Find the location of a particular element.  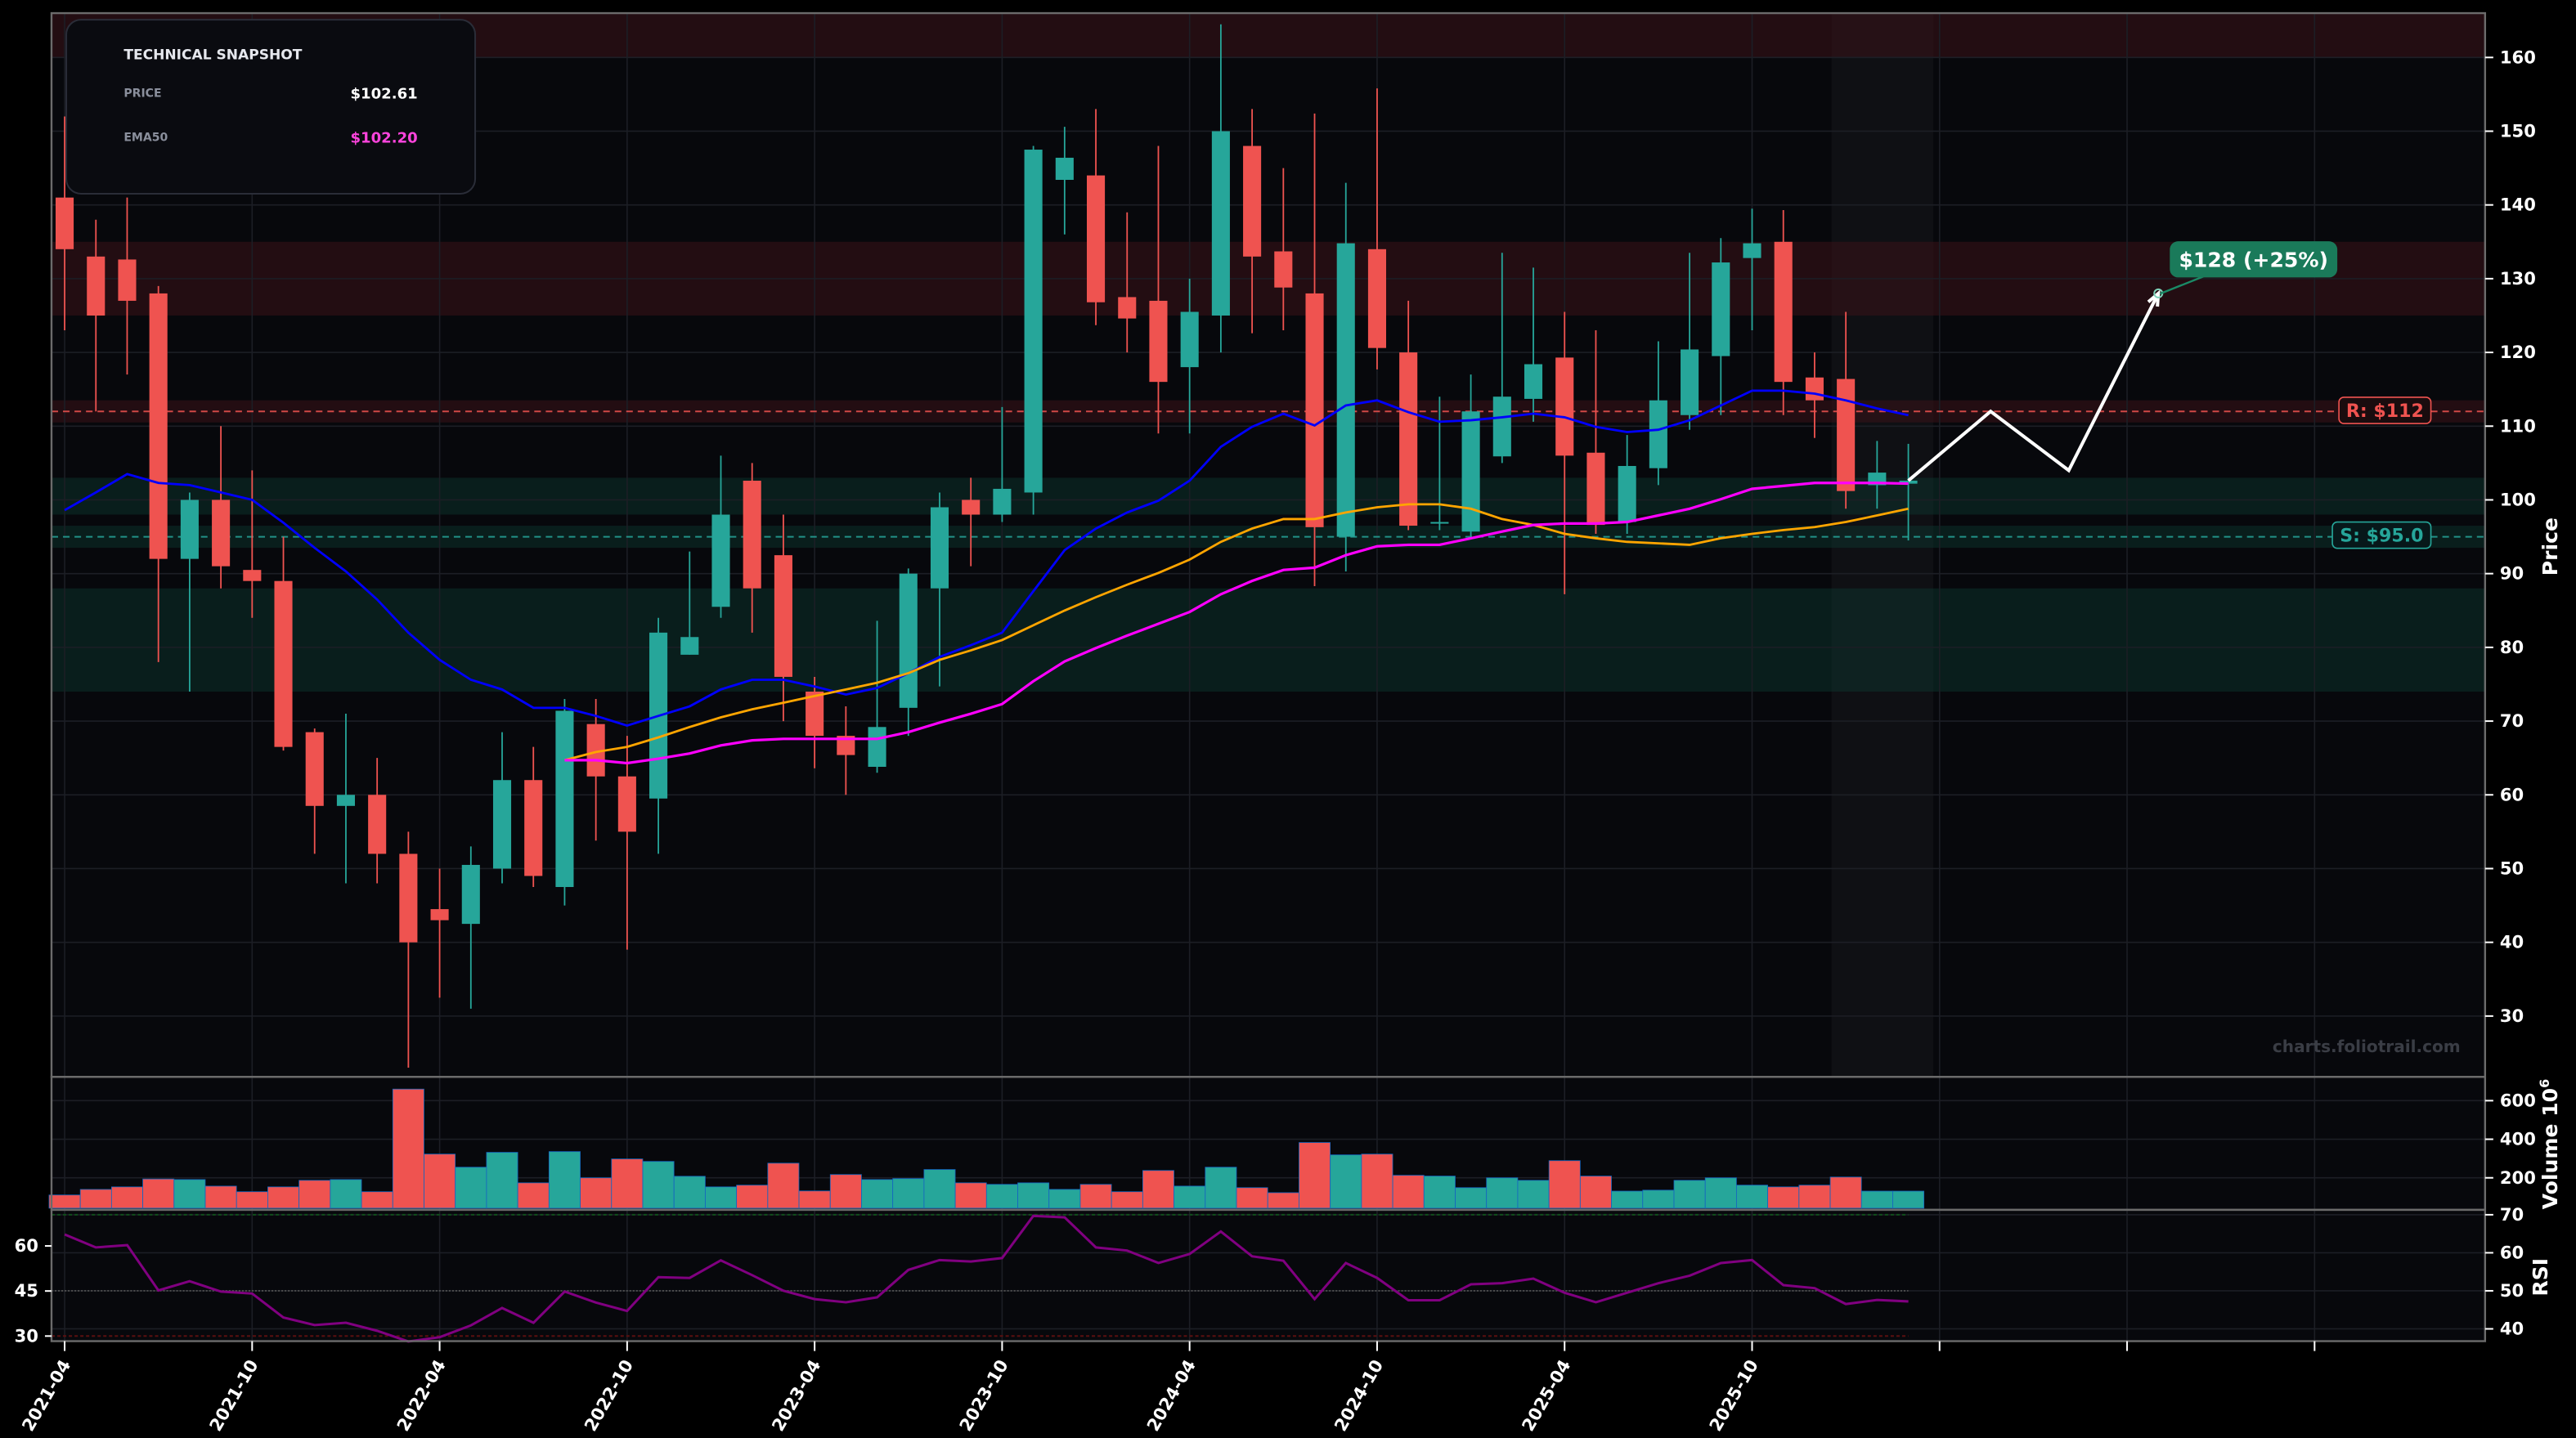

price-tick-label: 70 is located at coordinates (2512, 720).